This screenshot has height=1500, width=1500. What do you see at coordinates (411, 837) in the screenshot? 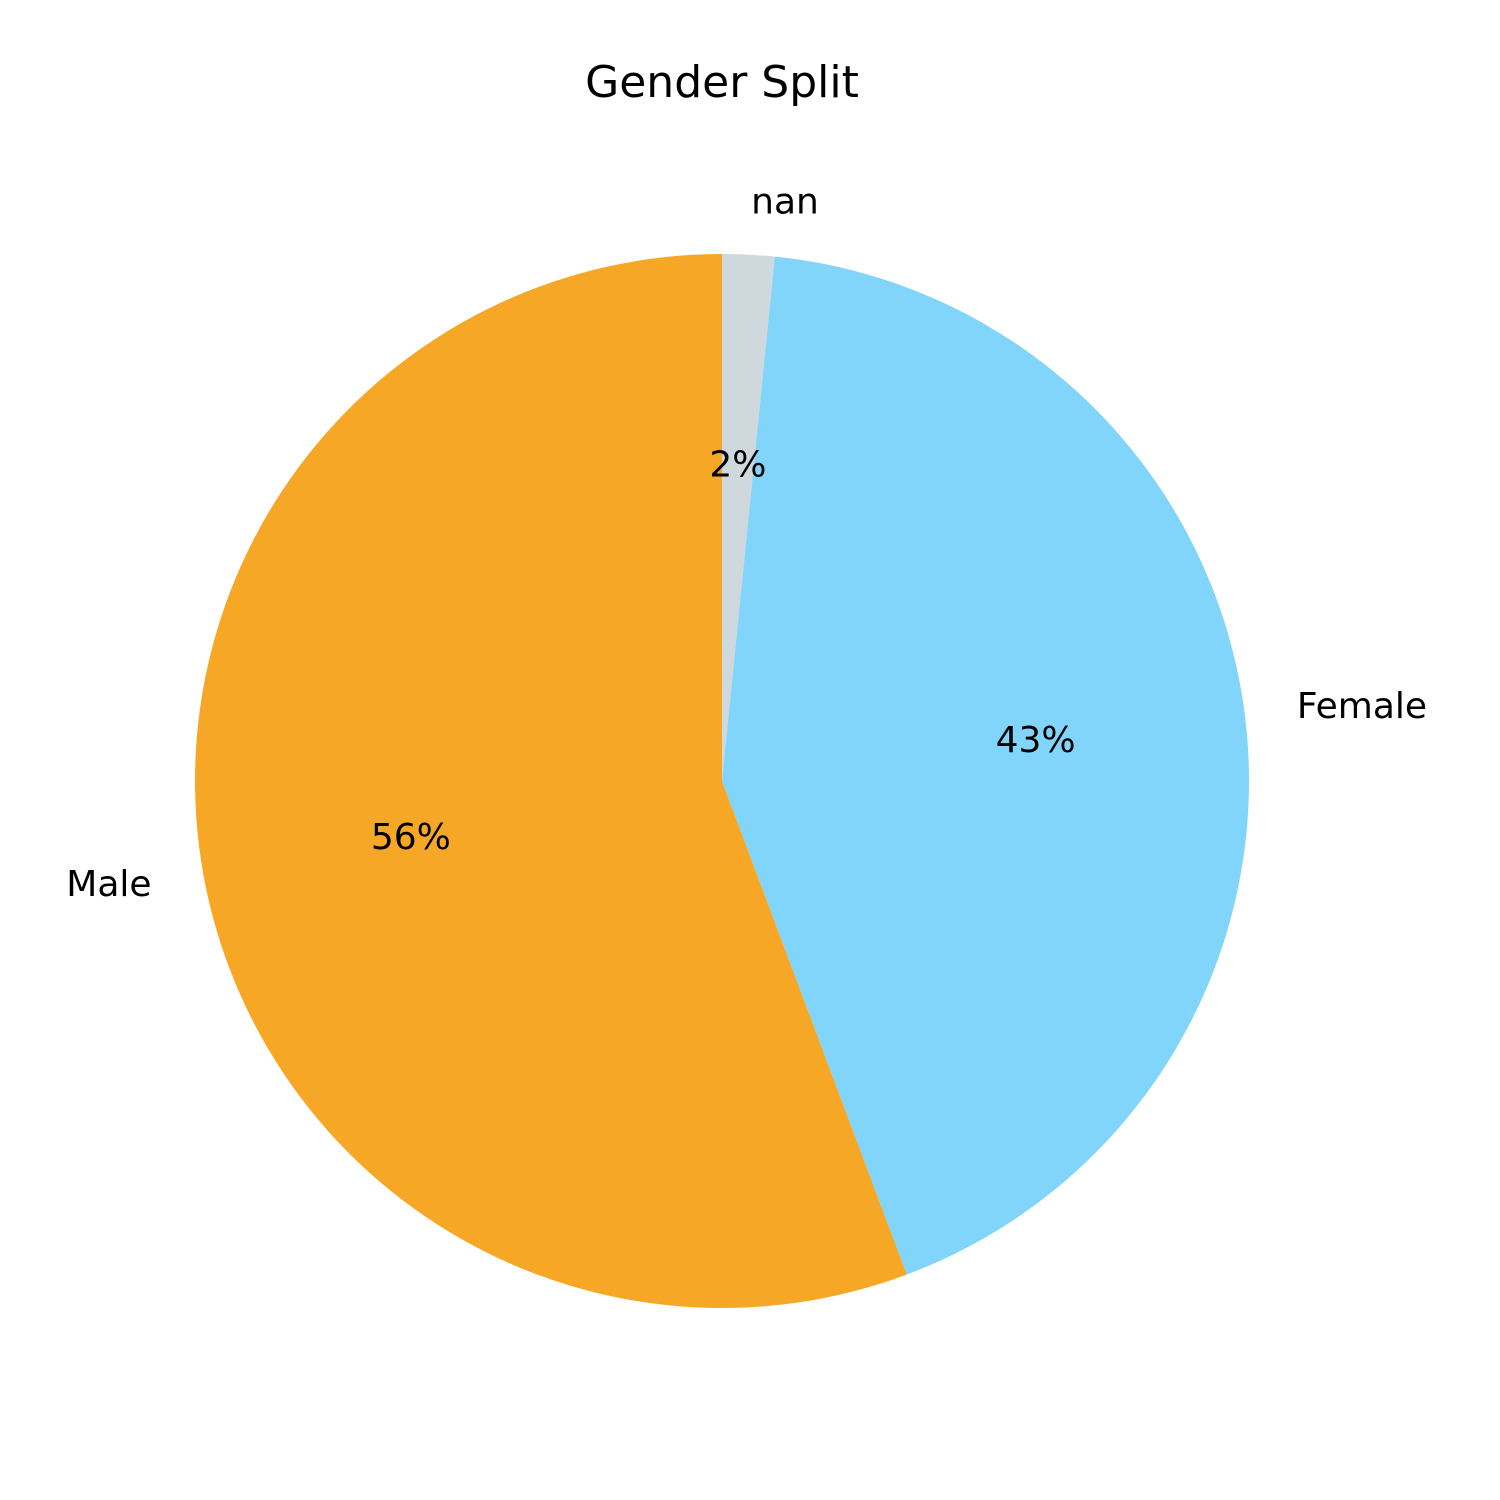
I see `percent-label-male: 56%` at bounding box center [411, 837].